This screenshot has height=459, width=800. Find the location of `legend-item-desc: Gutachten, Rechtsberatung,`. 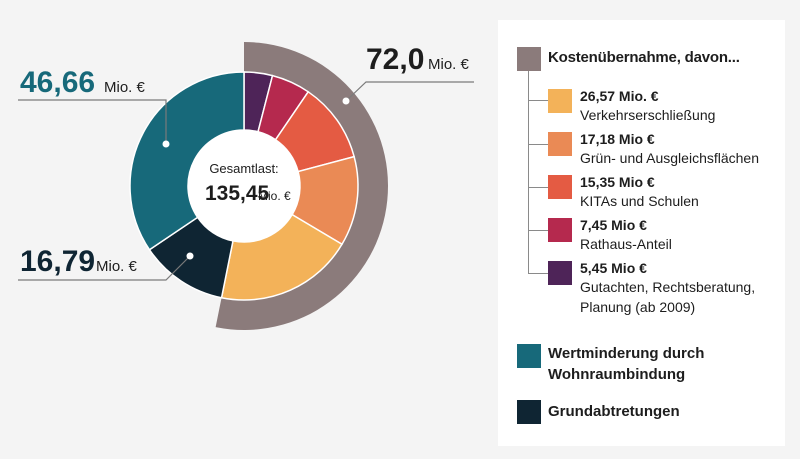

legend-item-desc: Gutachten, Rechtsberatung, is located at coordinates (668, 287).